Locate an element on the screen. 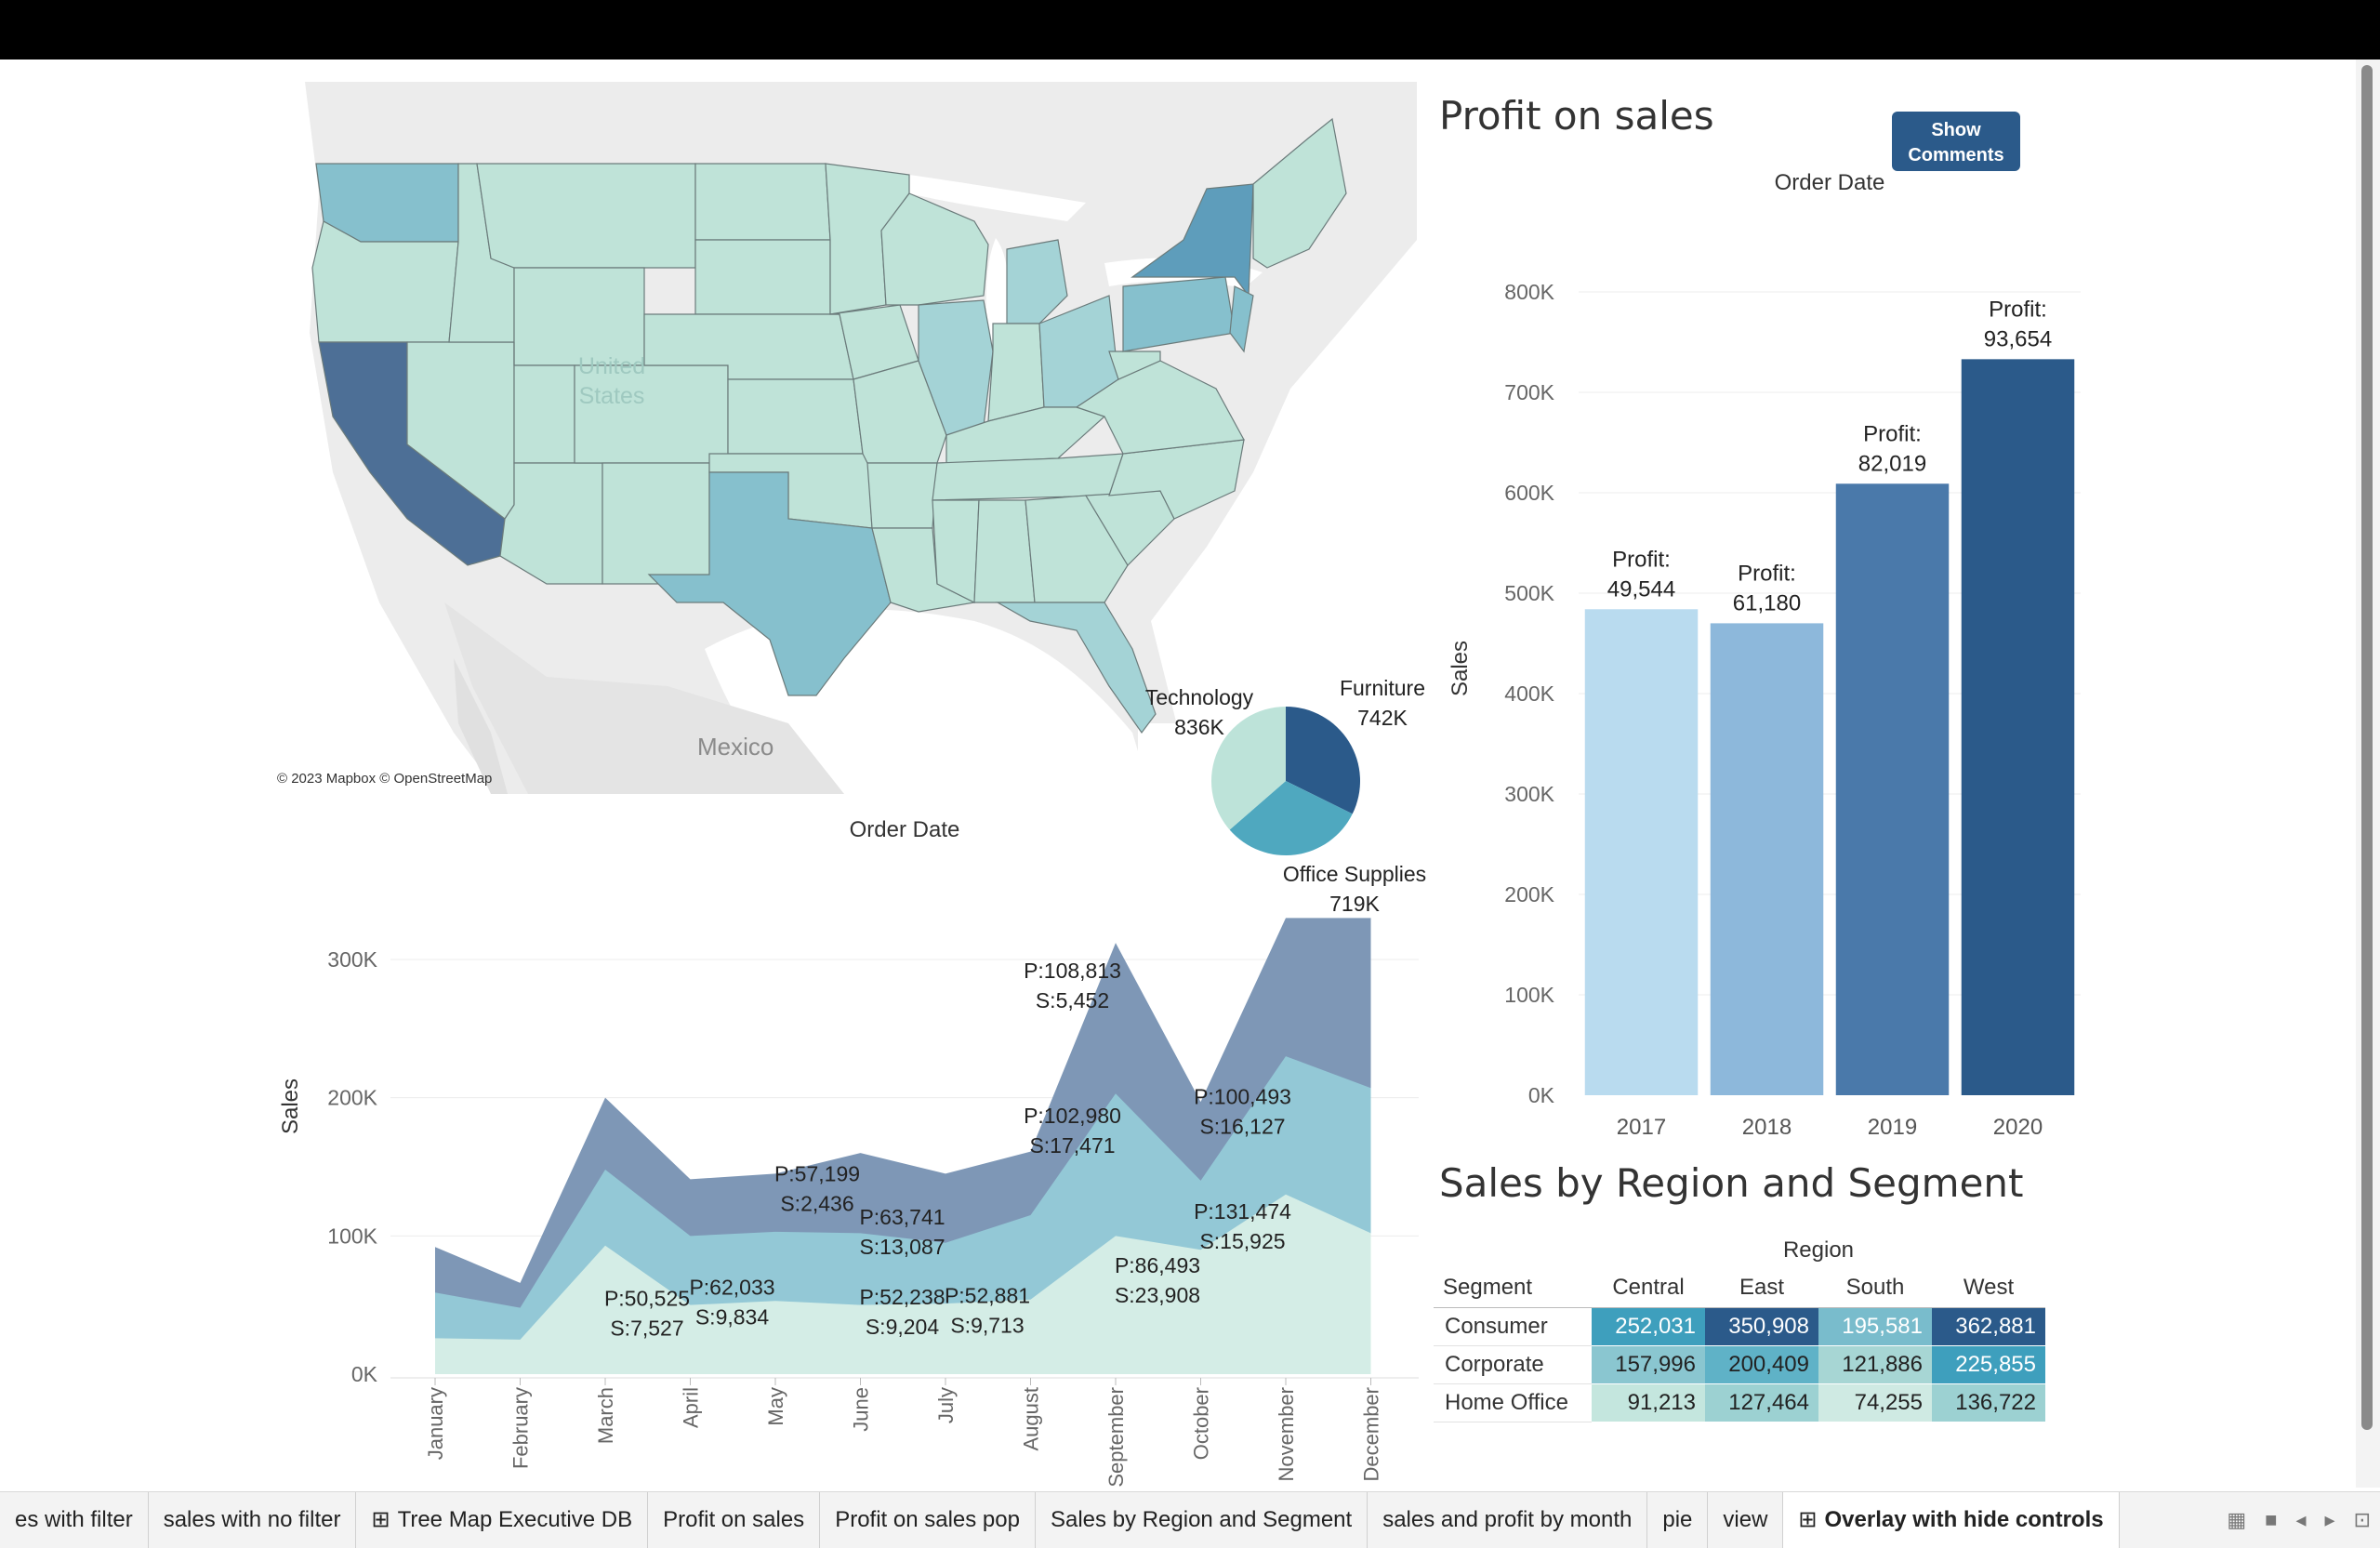  area-ytick-label: 300K is located at coordinates (352, 959).